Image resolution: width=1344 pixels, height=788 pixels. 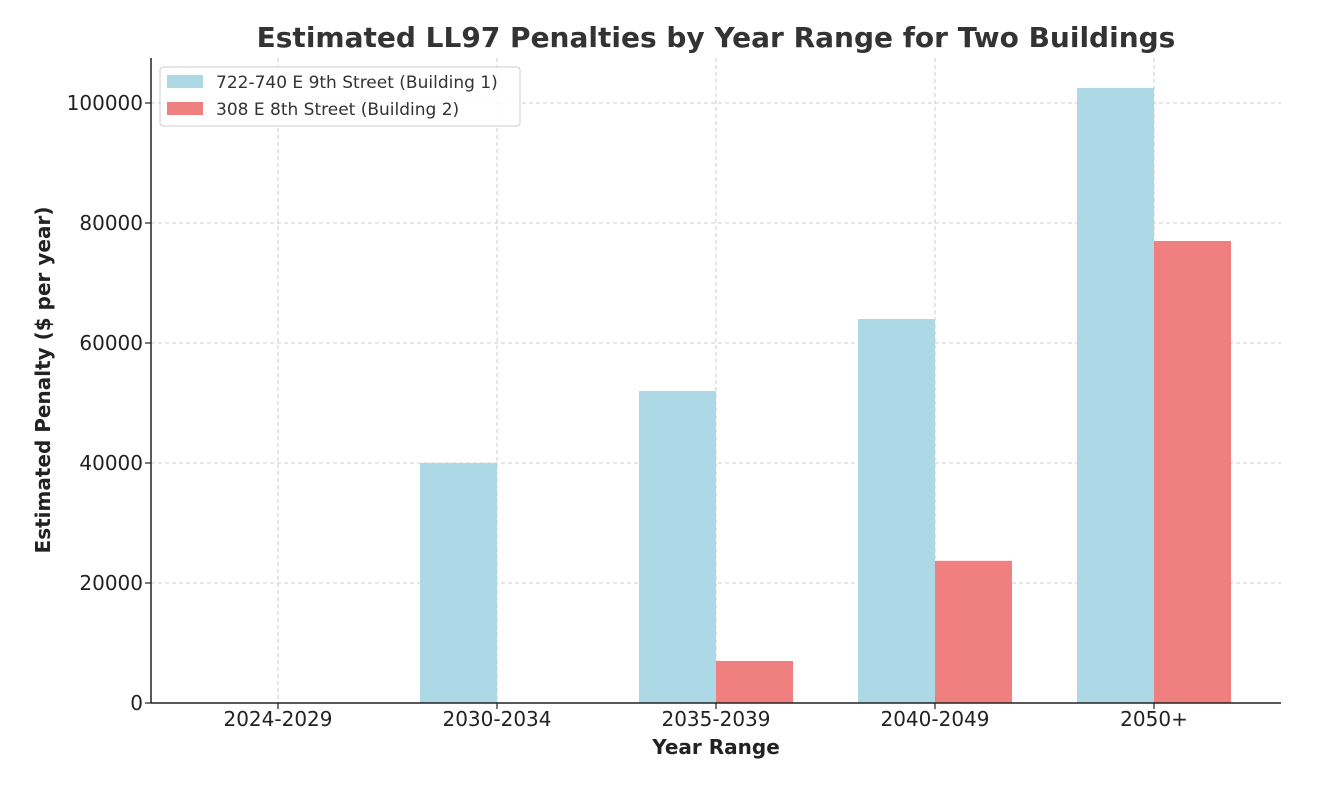 I want to click on bar-building-2-2050+, so click(x=1192, y=472).